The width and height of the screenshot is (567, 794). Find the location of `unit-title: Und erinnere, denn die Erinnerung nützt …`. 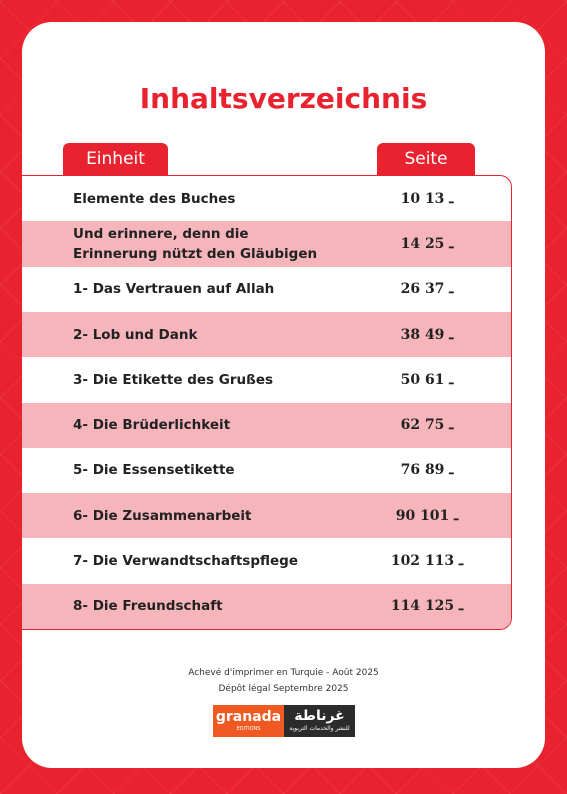

unit-title: Und erinnere, denn die Erinnerung nützt … is located at coordinates (195, 243).